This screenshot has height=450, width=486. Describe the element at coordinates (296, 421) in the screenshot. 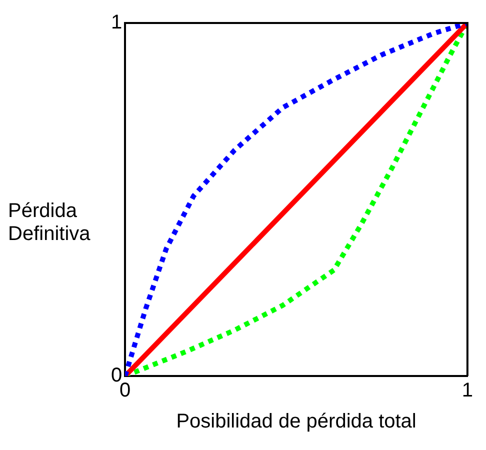

I see `x-axis-title: Posibilidad de pérdida total` at that location.